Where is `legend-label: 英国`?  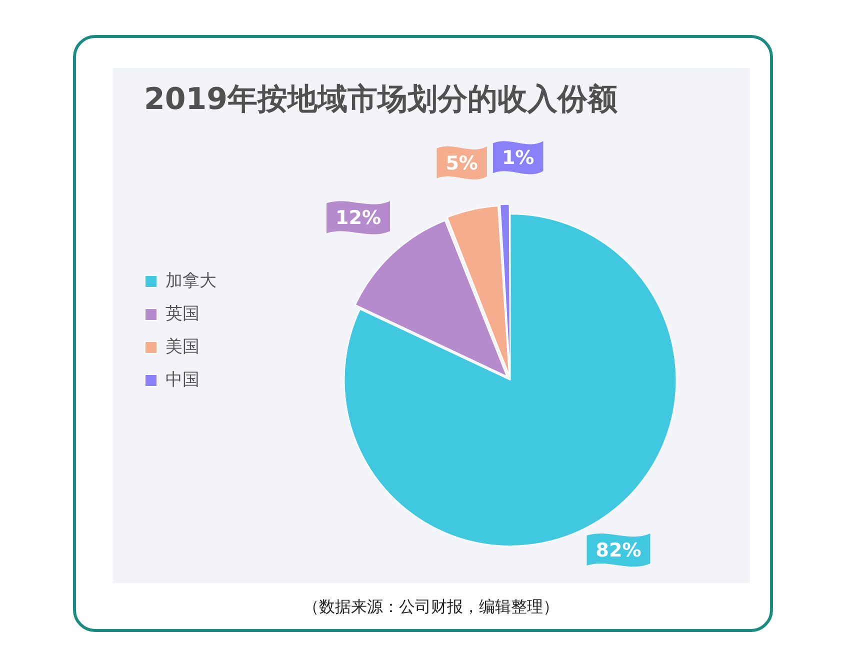
legend-label: 英国 is located at coordinates (183, 314).